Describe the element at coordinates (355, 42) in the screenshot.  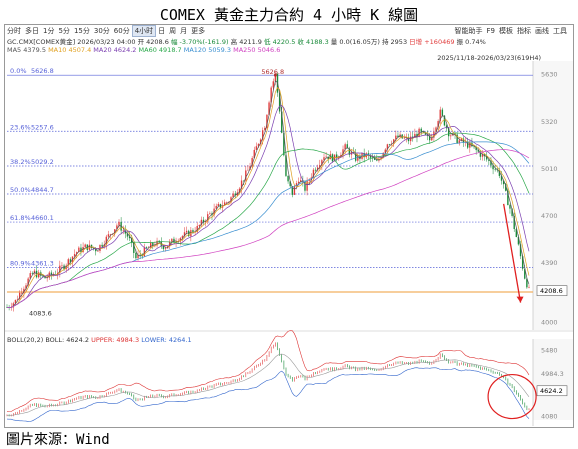
I see `volume-value: 量 0.0(16.05万)` at that location.